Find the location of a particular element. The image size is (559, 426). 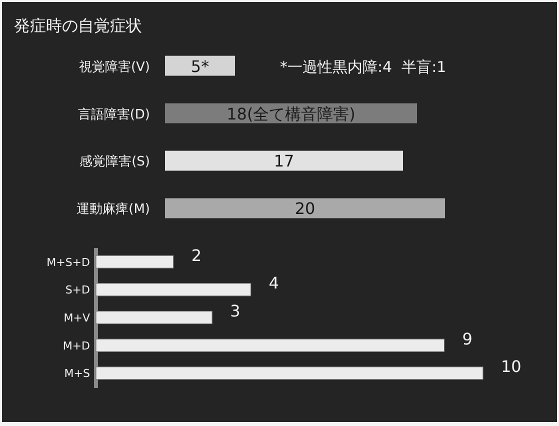

y-tick-label: M+S is located at coordinates (77, 373).